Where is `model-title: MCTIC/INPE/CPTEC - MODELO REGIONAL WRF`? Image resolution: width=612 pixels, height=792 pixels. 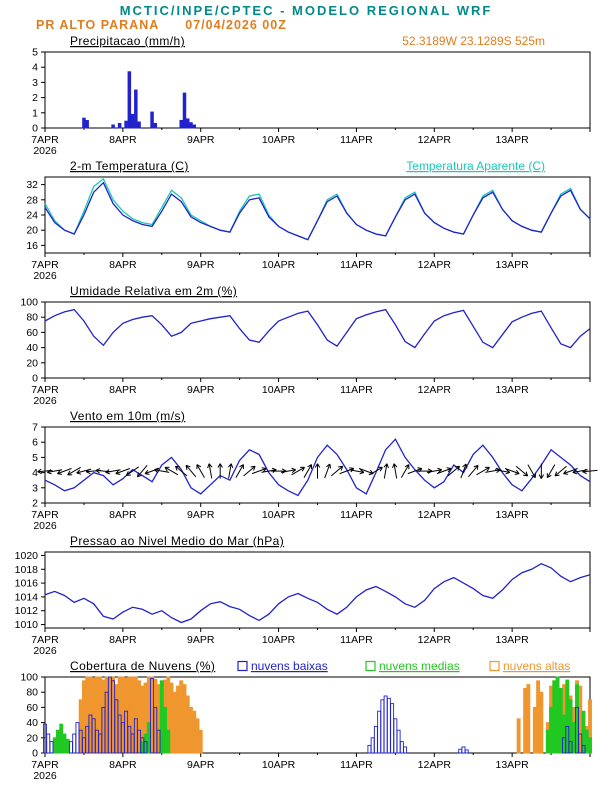 model-title: MCTIC/INPE/CPTEC - MODELO REGIONAL WRF is located at coordinates (306, 10).